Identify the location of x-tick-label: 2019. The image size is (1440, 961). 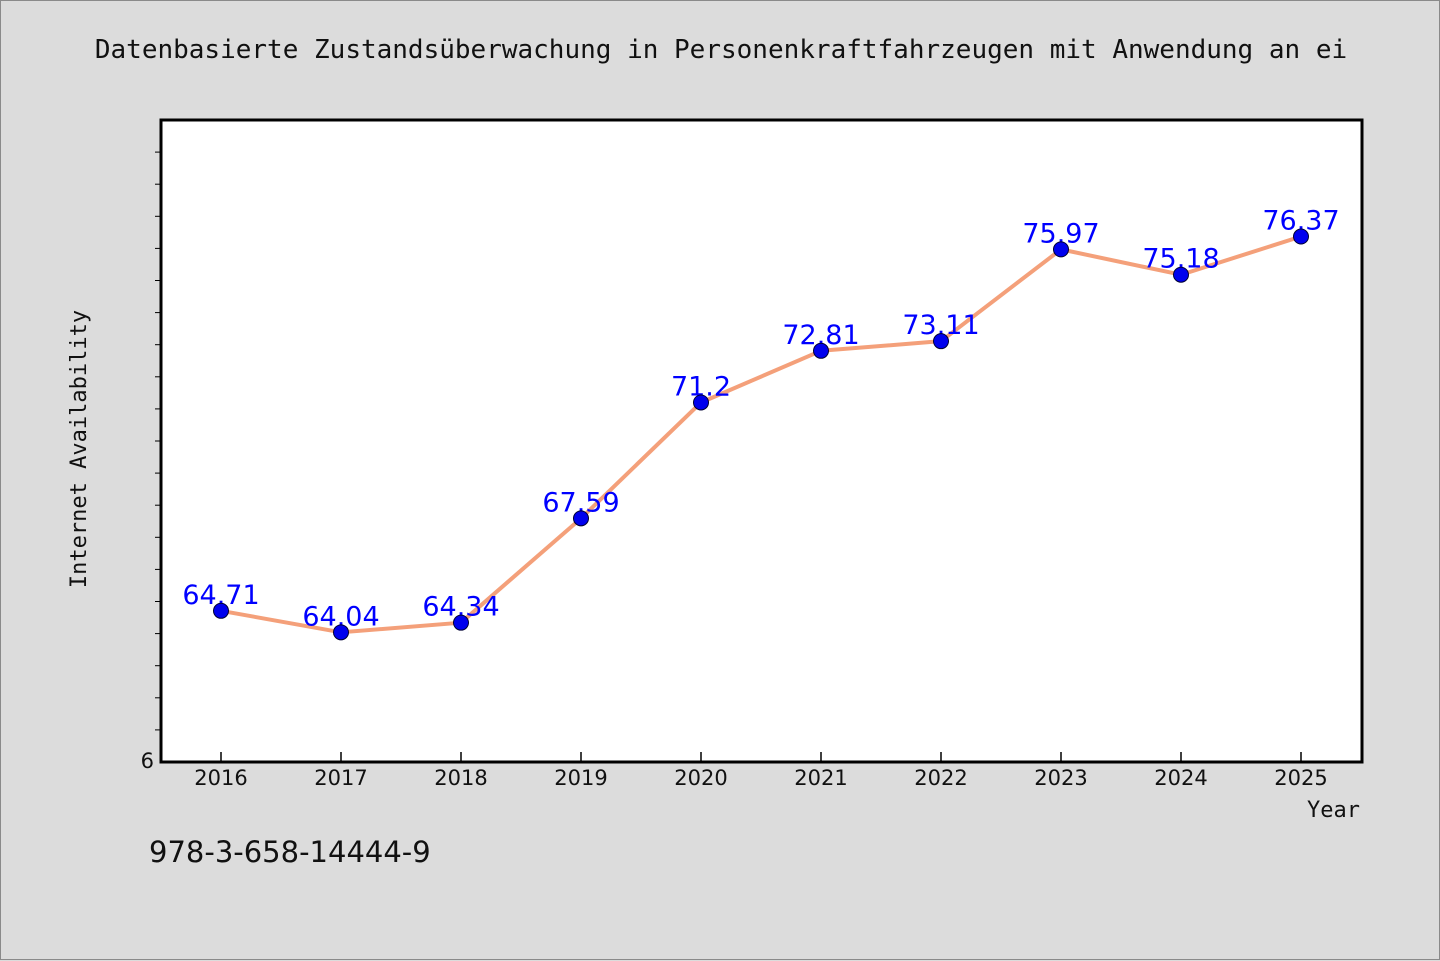
(580, 778).